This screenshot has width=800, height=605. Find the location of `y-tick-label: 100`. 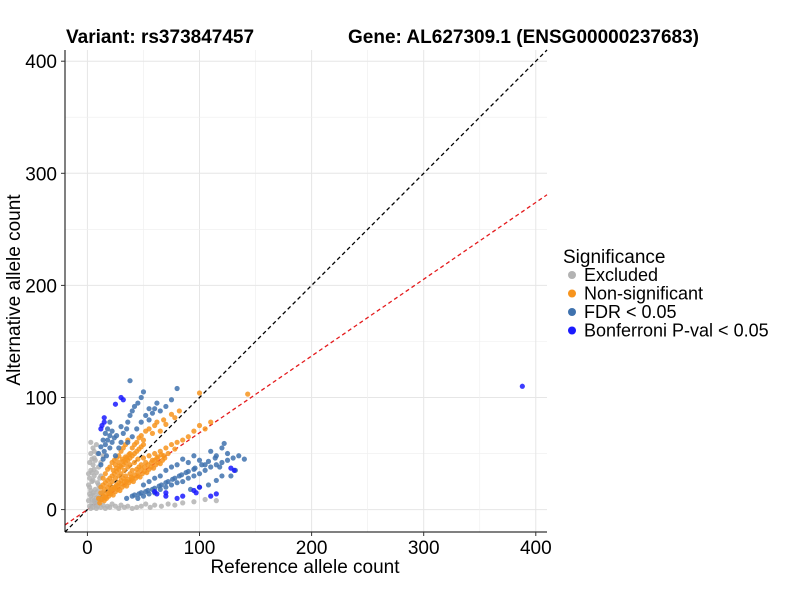

y-tick-label: 100 is located at coordinates (41, 398).